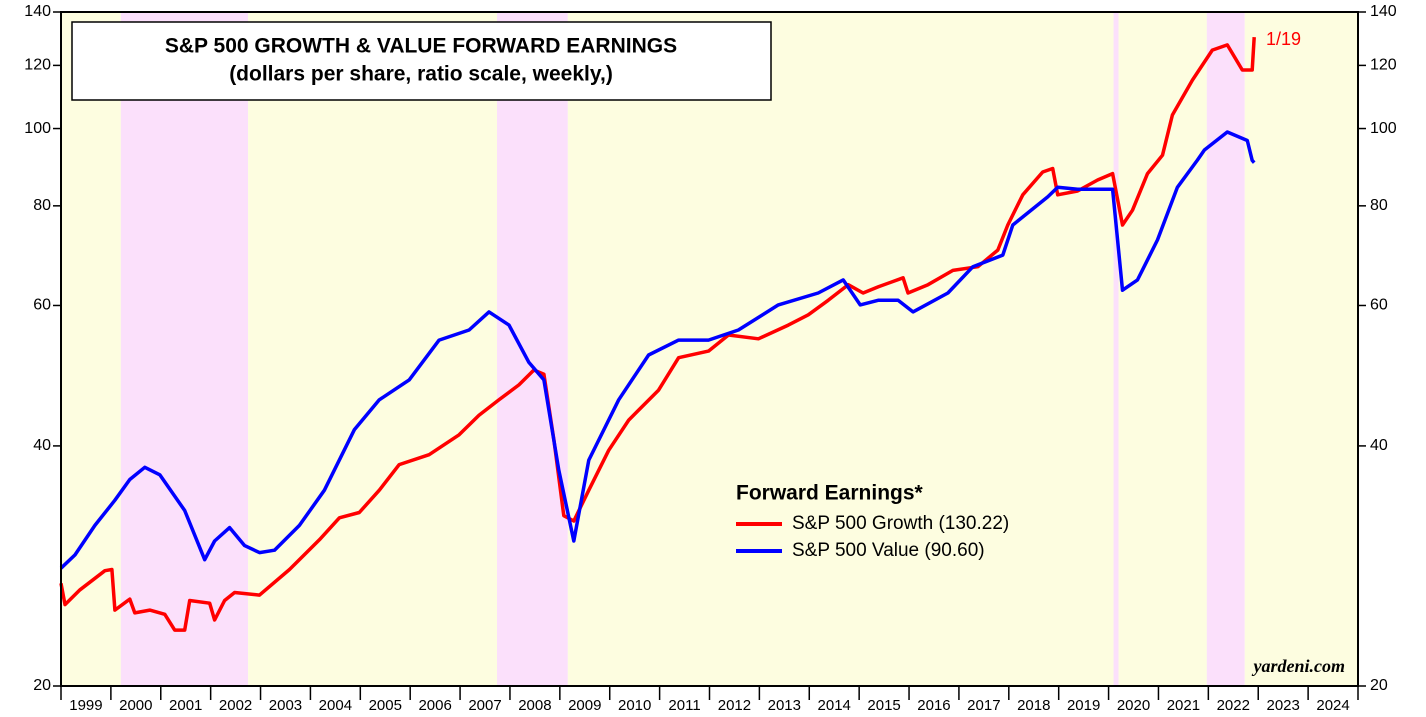 The image size is (1426, 717). Describe the element at coordinates (484, 705) in the screenshot. I see `x-tick-label: 2007` at that location.